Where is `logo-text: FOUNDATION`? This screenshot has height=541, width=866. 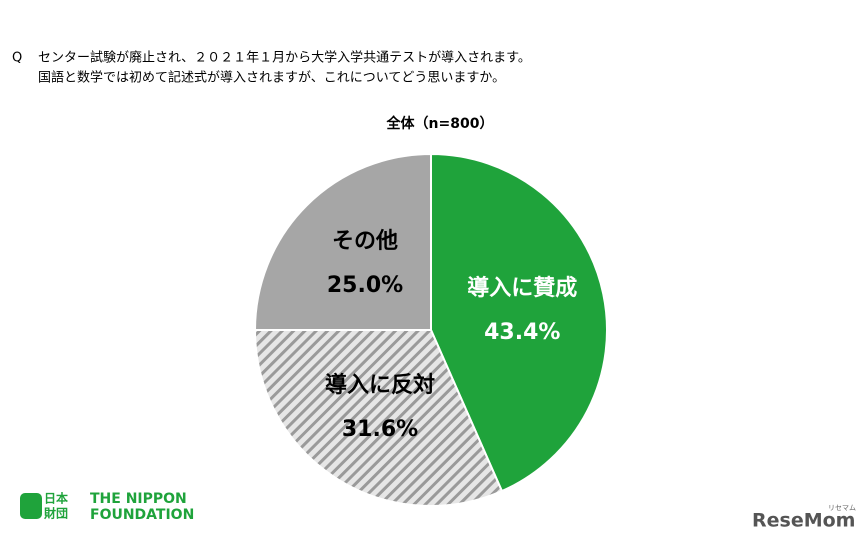 logo-text: FOUNDATION is located at coordinates (142, 515).